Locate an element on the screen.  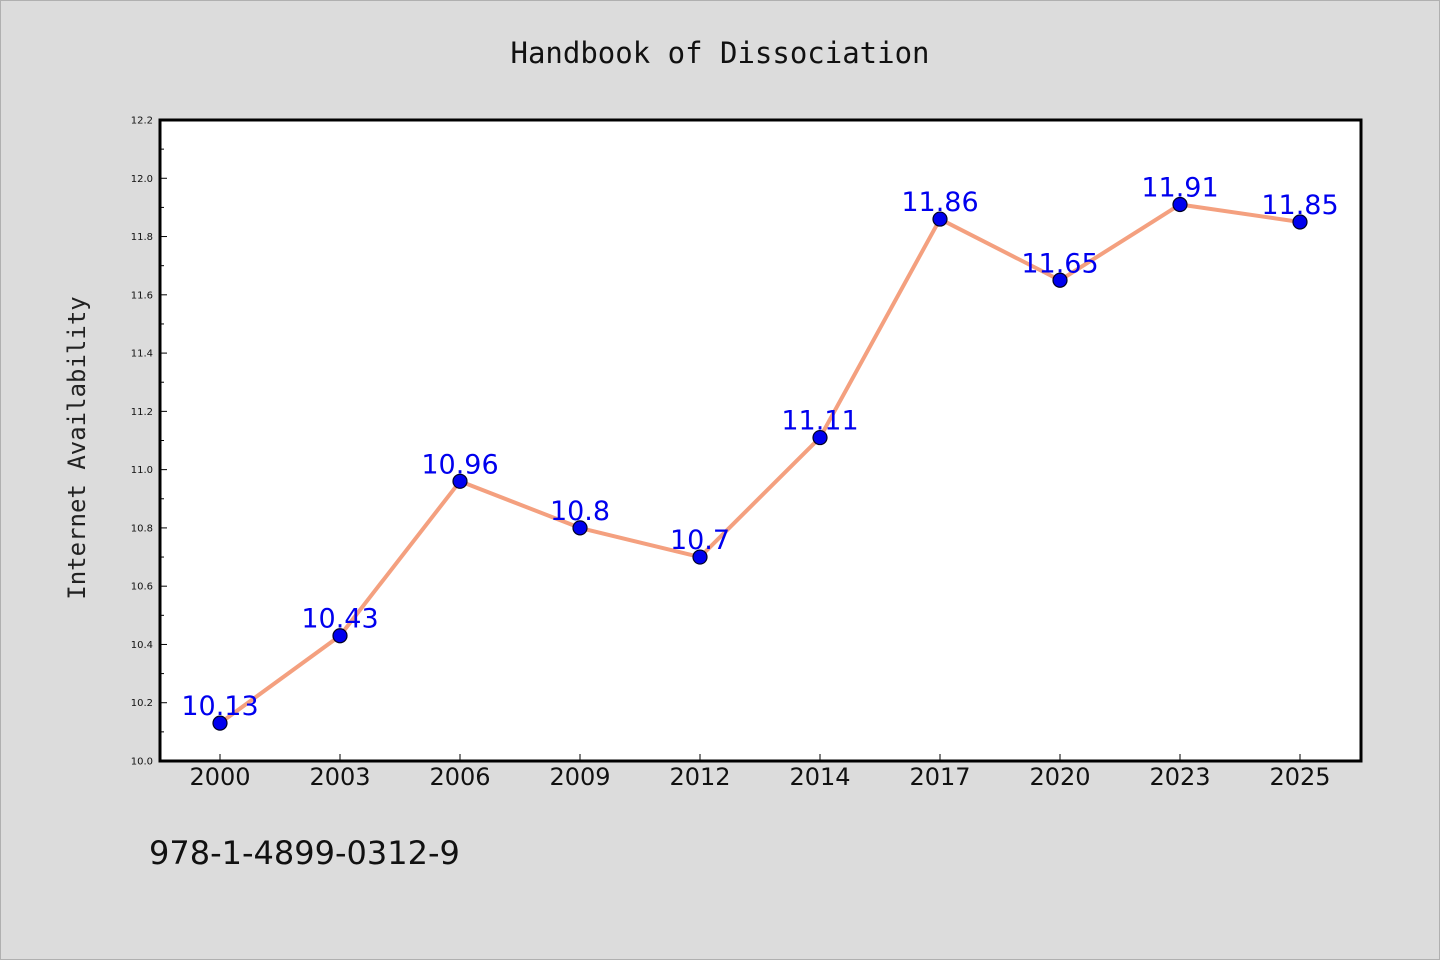
data-label: 10.43 is located at coordinates (339, 619).